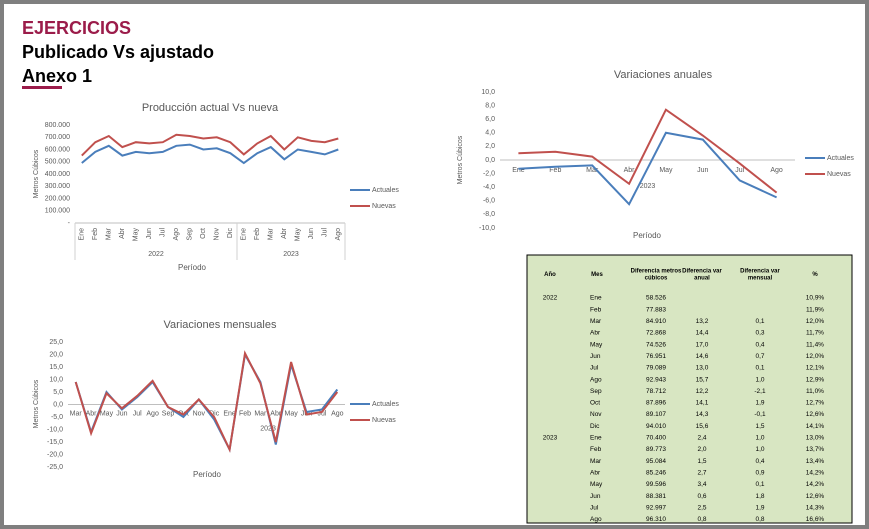  Describe the element at coordinates (550, 275) in the screenshot. I see `table-header: Año` at that location.